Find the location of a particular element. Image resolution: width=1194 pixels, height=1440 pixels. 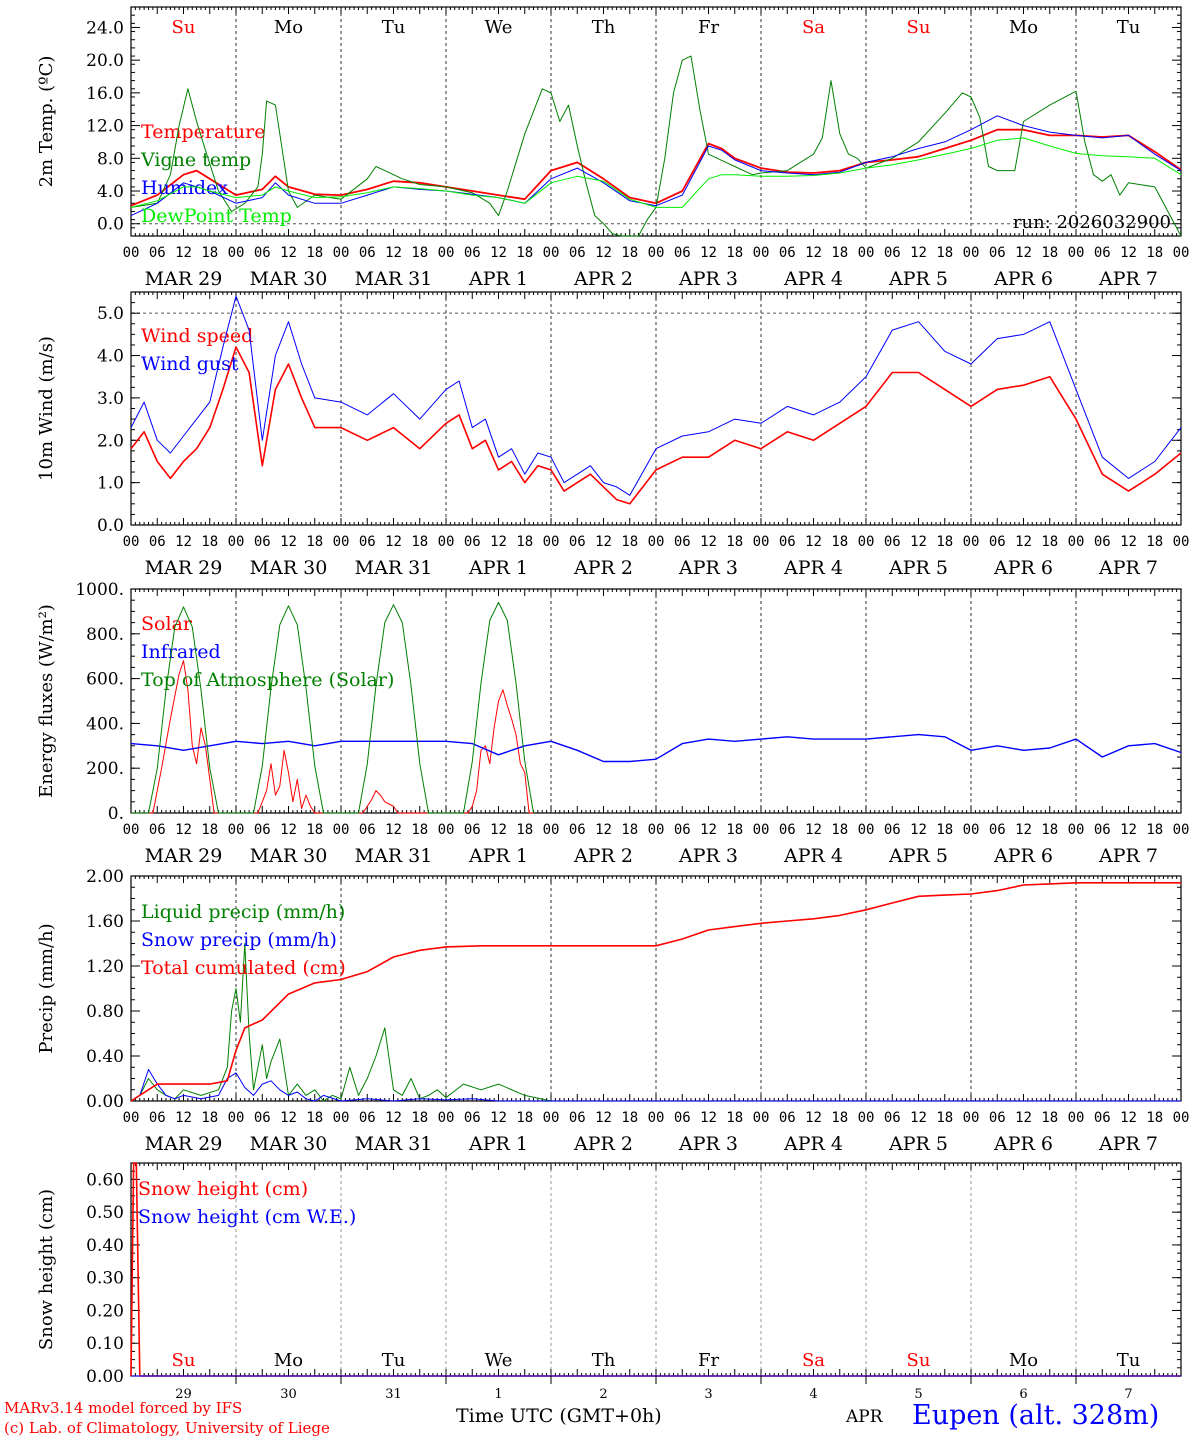

y-tick-label: 4.0 is located at coordinates (110, 357).